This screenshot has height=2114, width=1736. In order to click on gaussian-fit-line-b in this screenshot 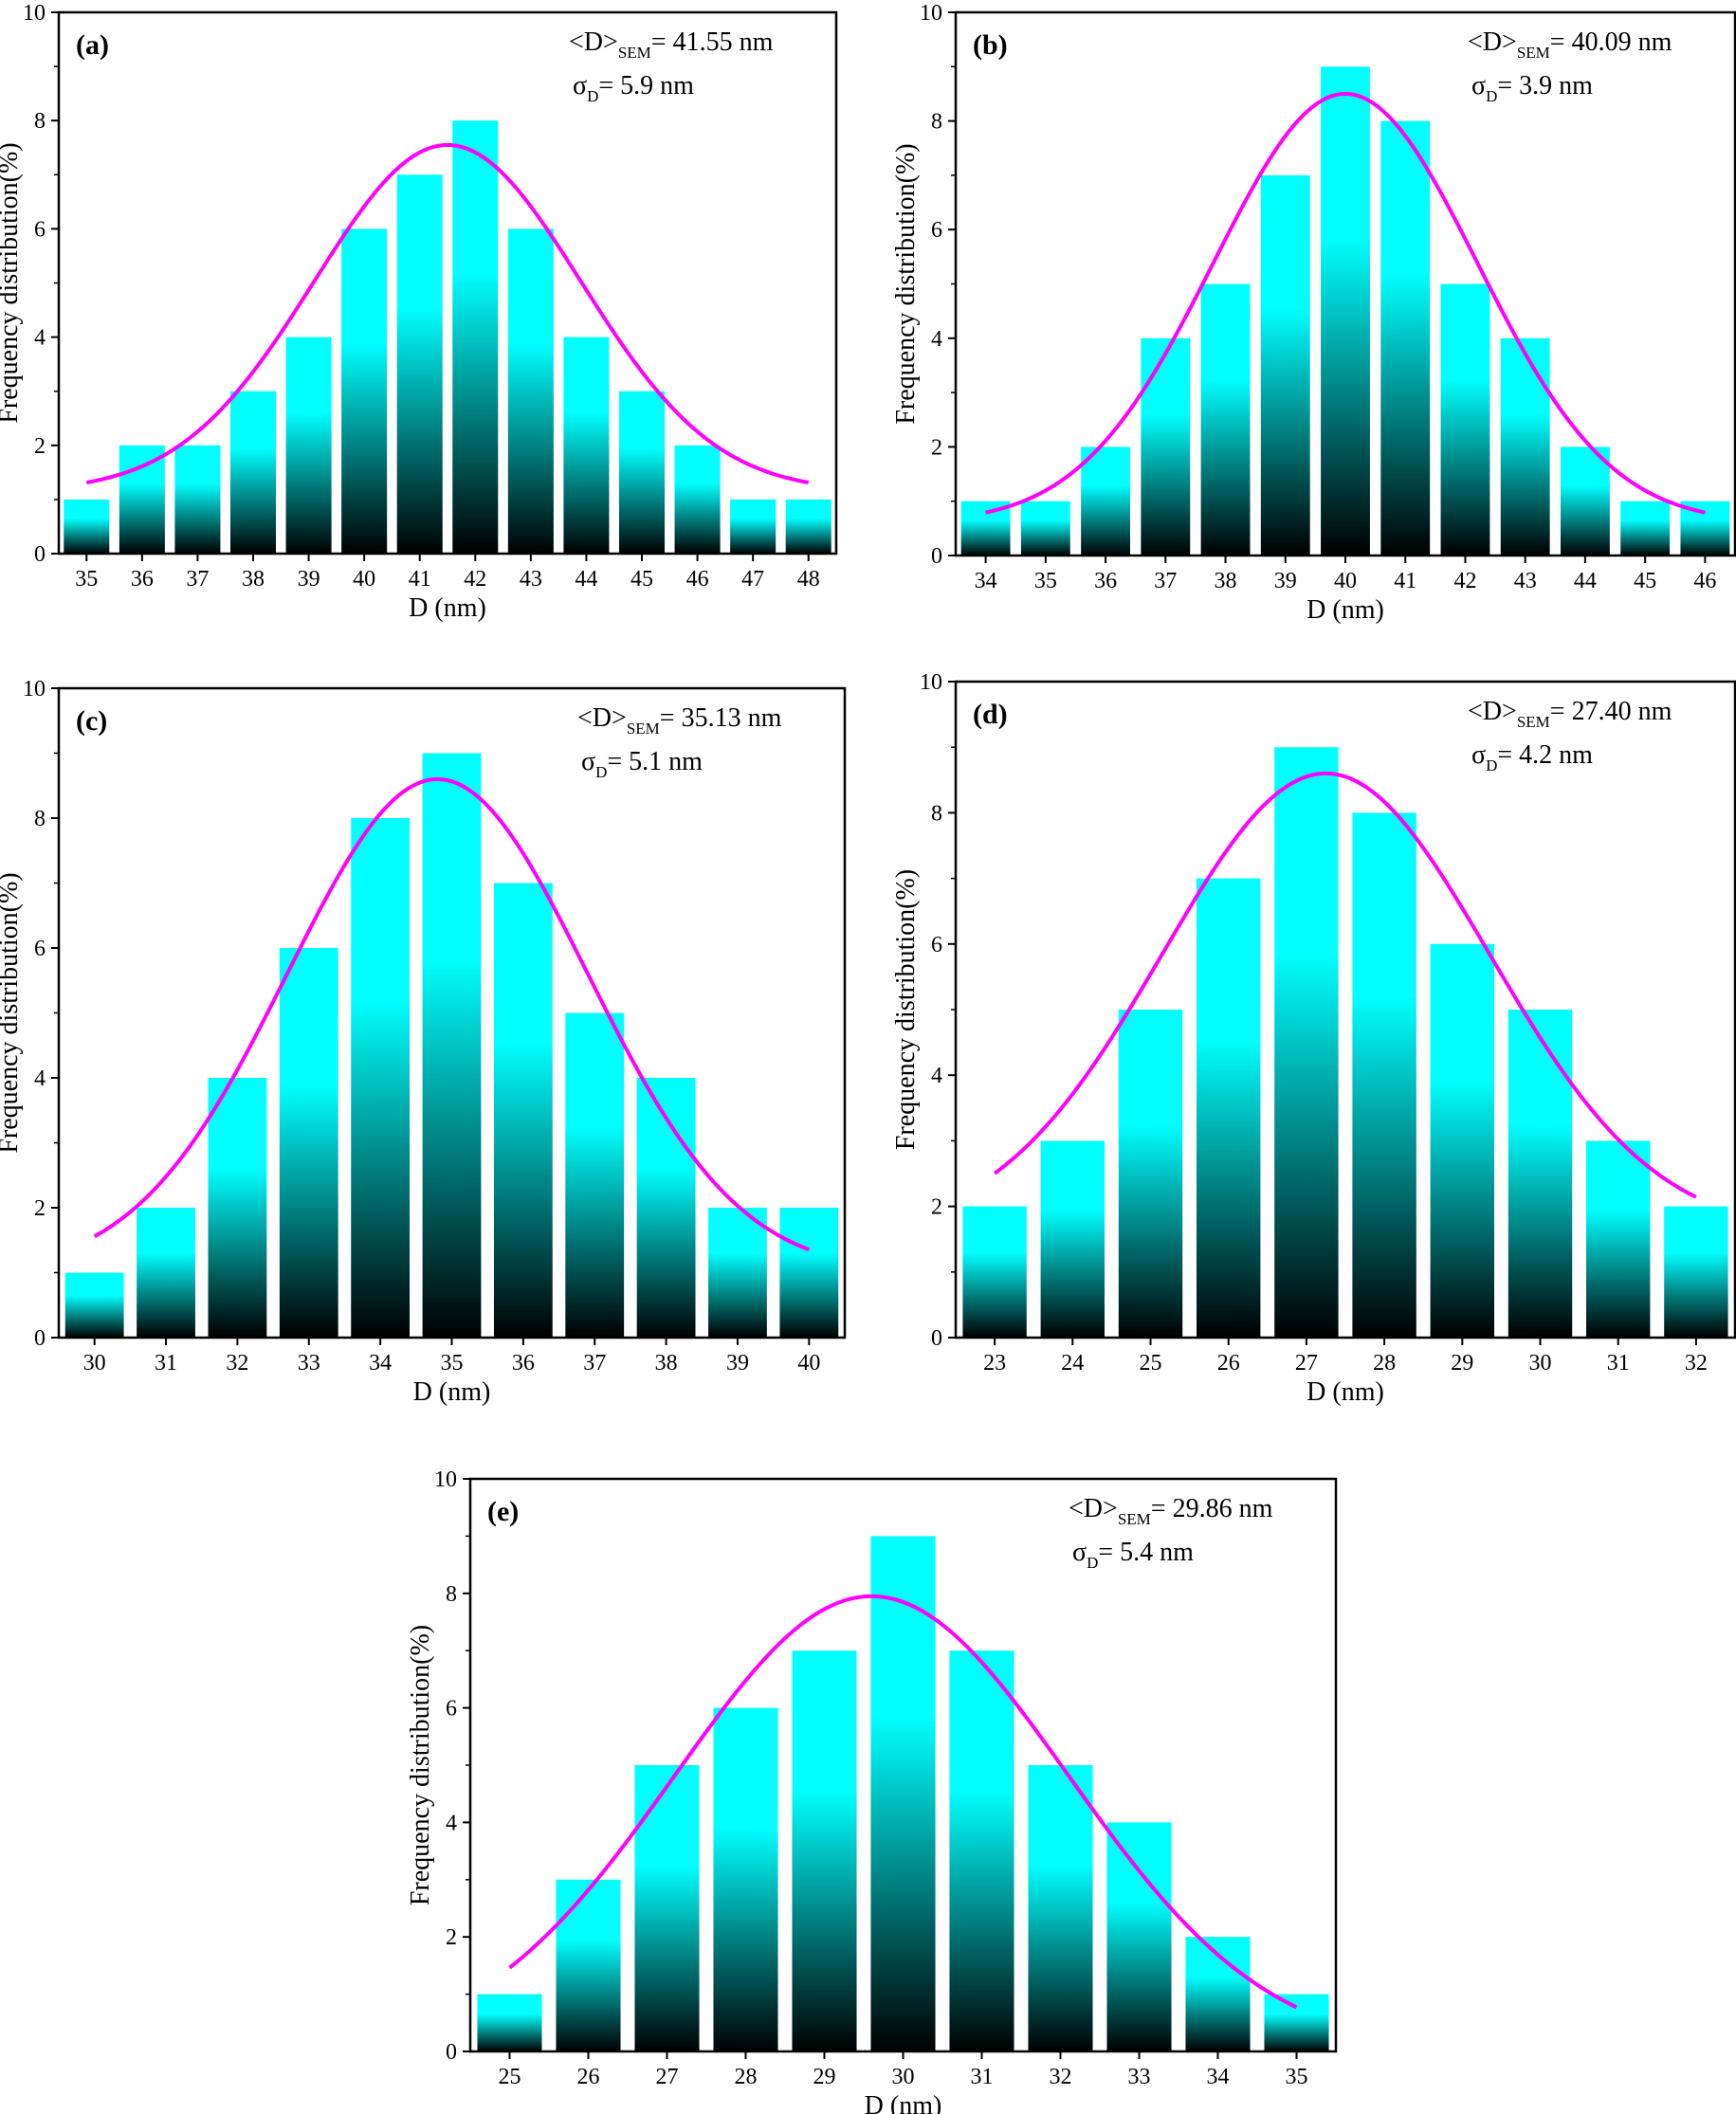, I will do `click(1345, 303)`.